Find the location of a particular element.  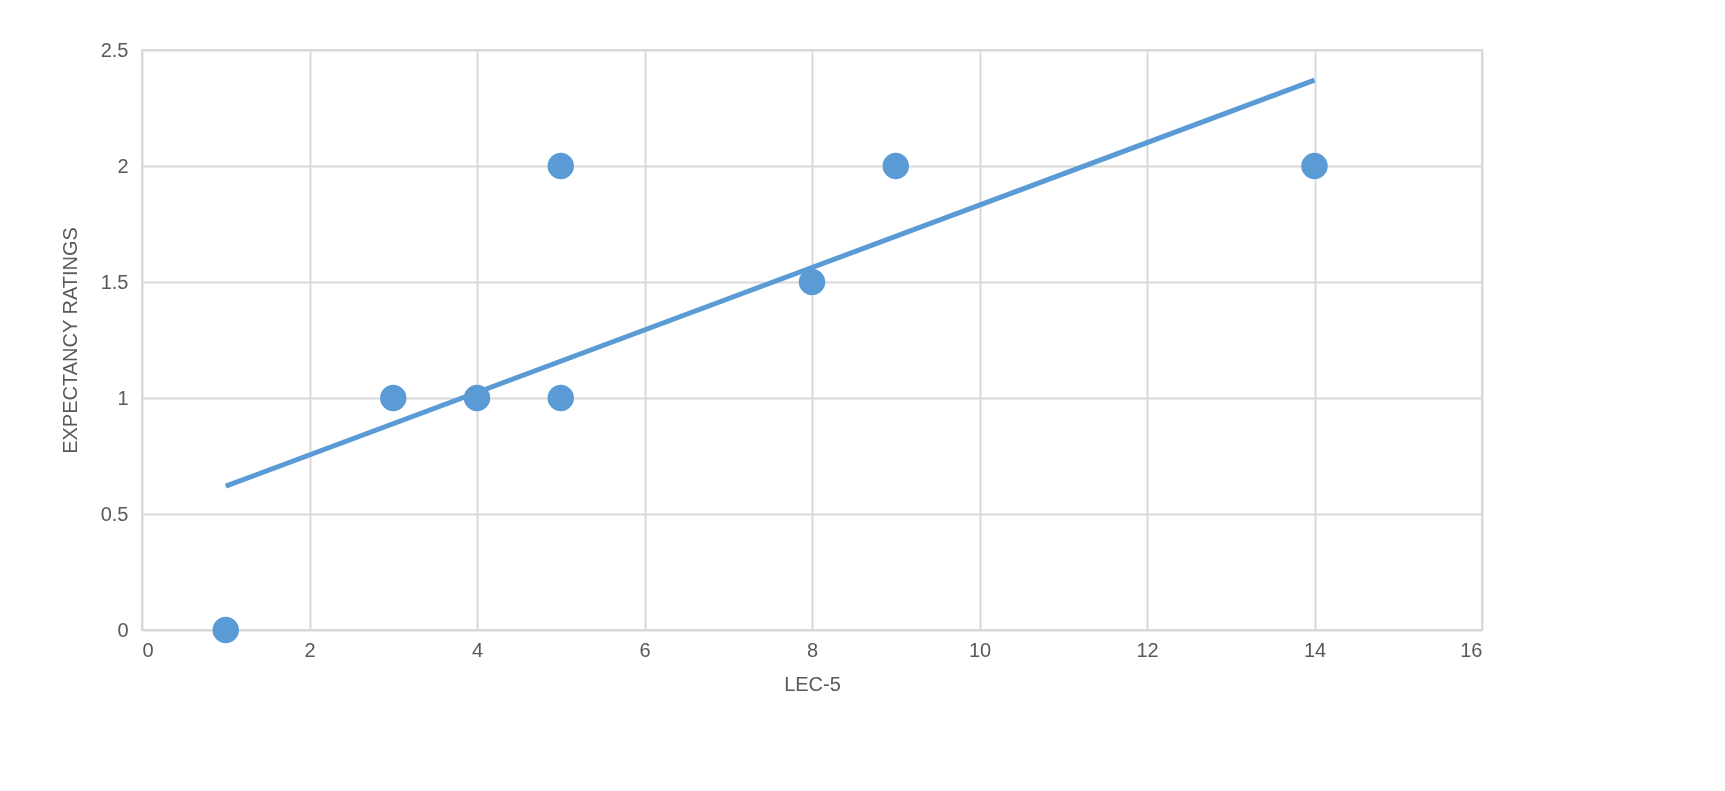

x-axis-title: LEC-5 is located at coordinates (812, 683).